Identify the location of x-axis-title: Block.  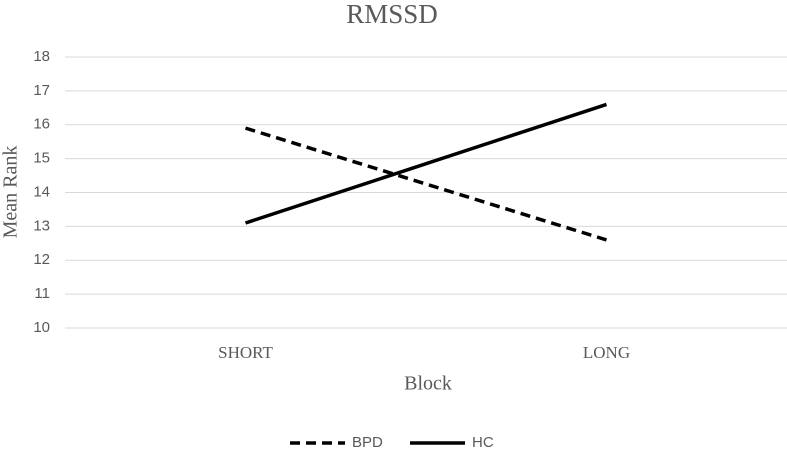
(428, 384).